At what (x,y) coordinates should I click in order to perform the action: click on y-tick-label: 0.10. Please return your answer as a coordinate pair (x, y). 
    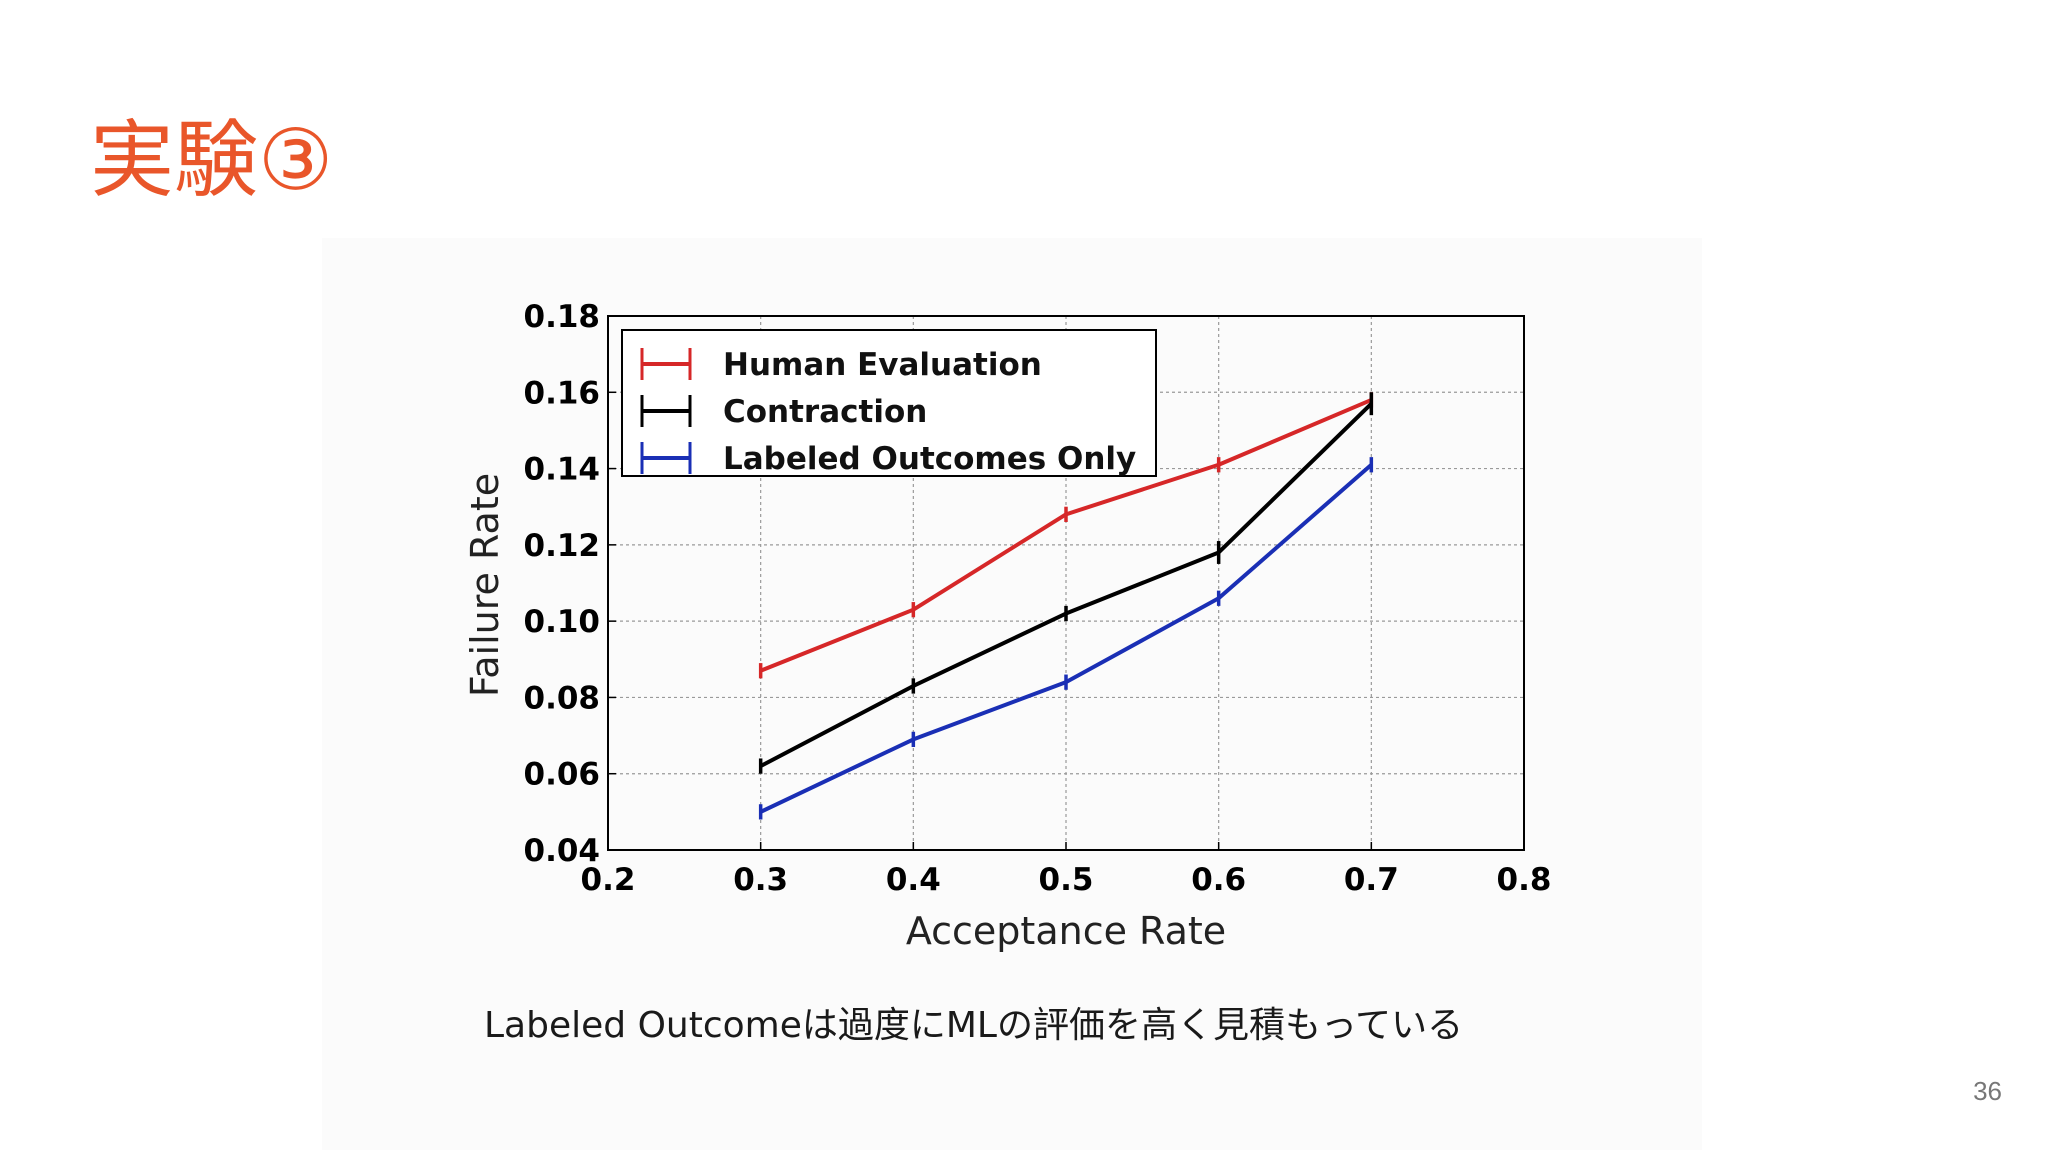
    Looking at the image, I should click on (562, 622).